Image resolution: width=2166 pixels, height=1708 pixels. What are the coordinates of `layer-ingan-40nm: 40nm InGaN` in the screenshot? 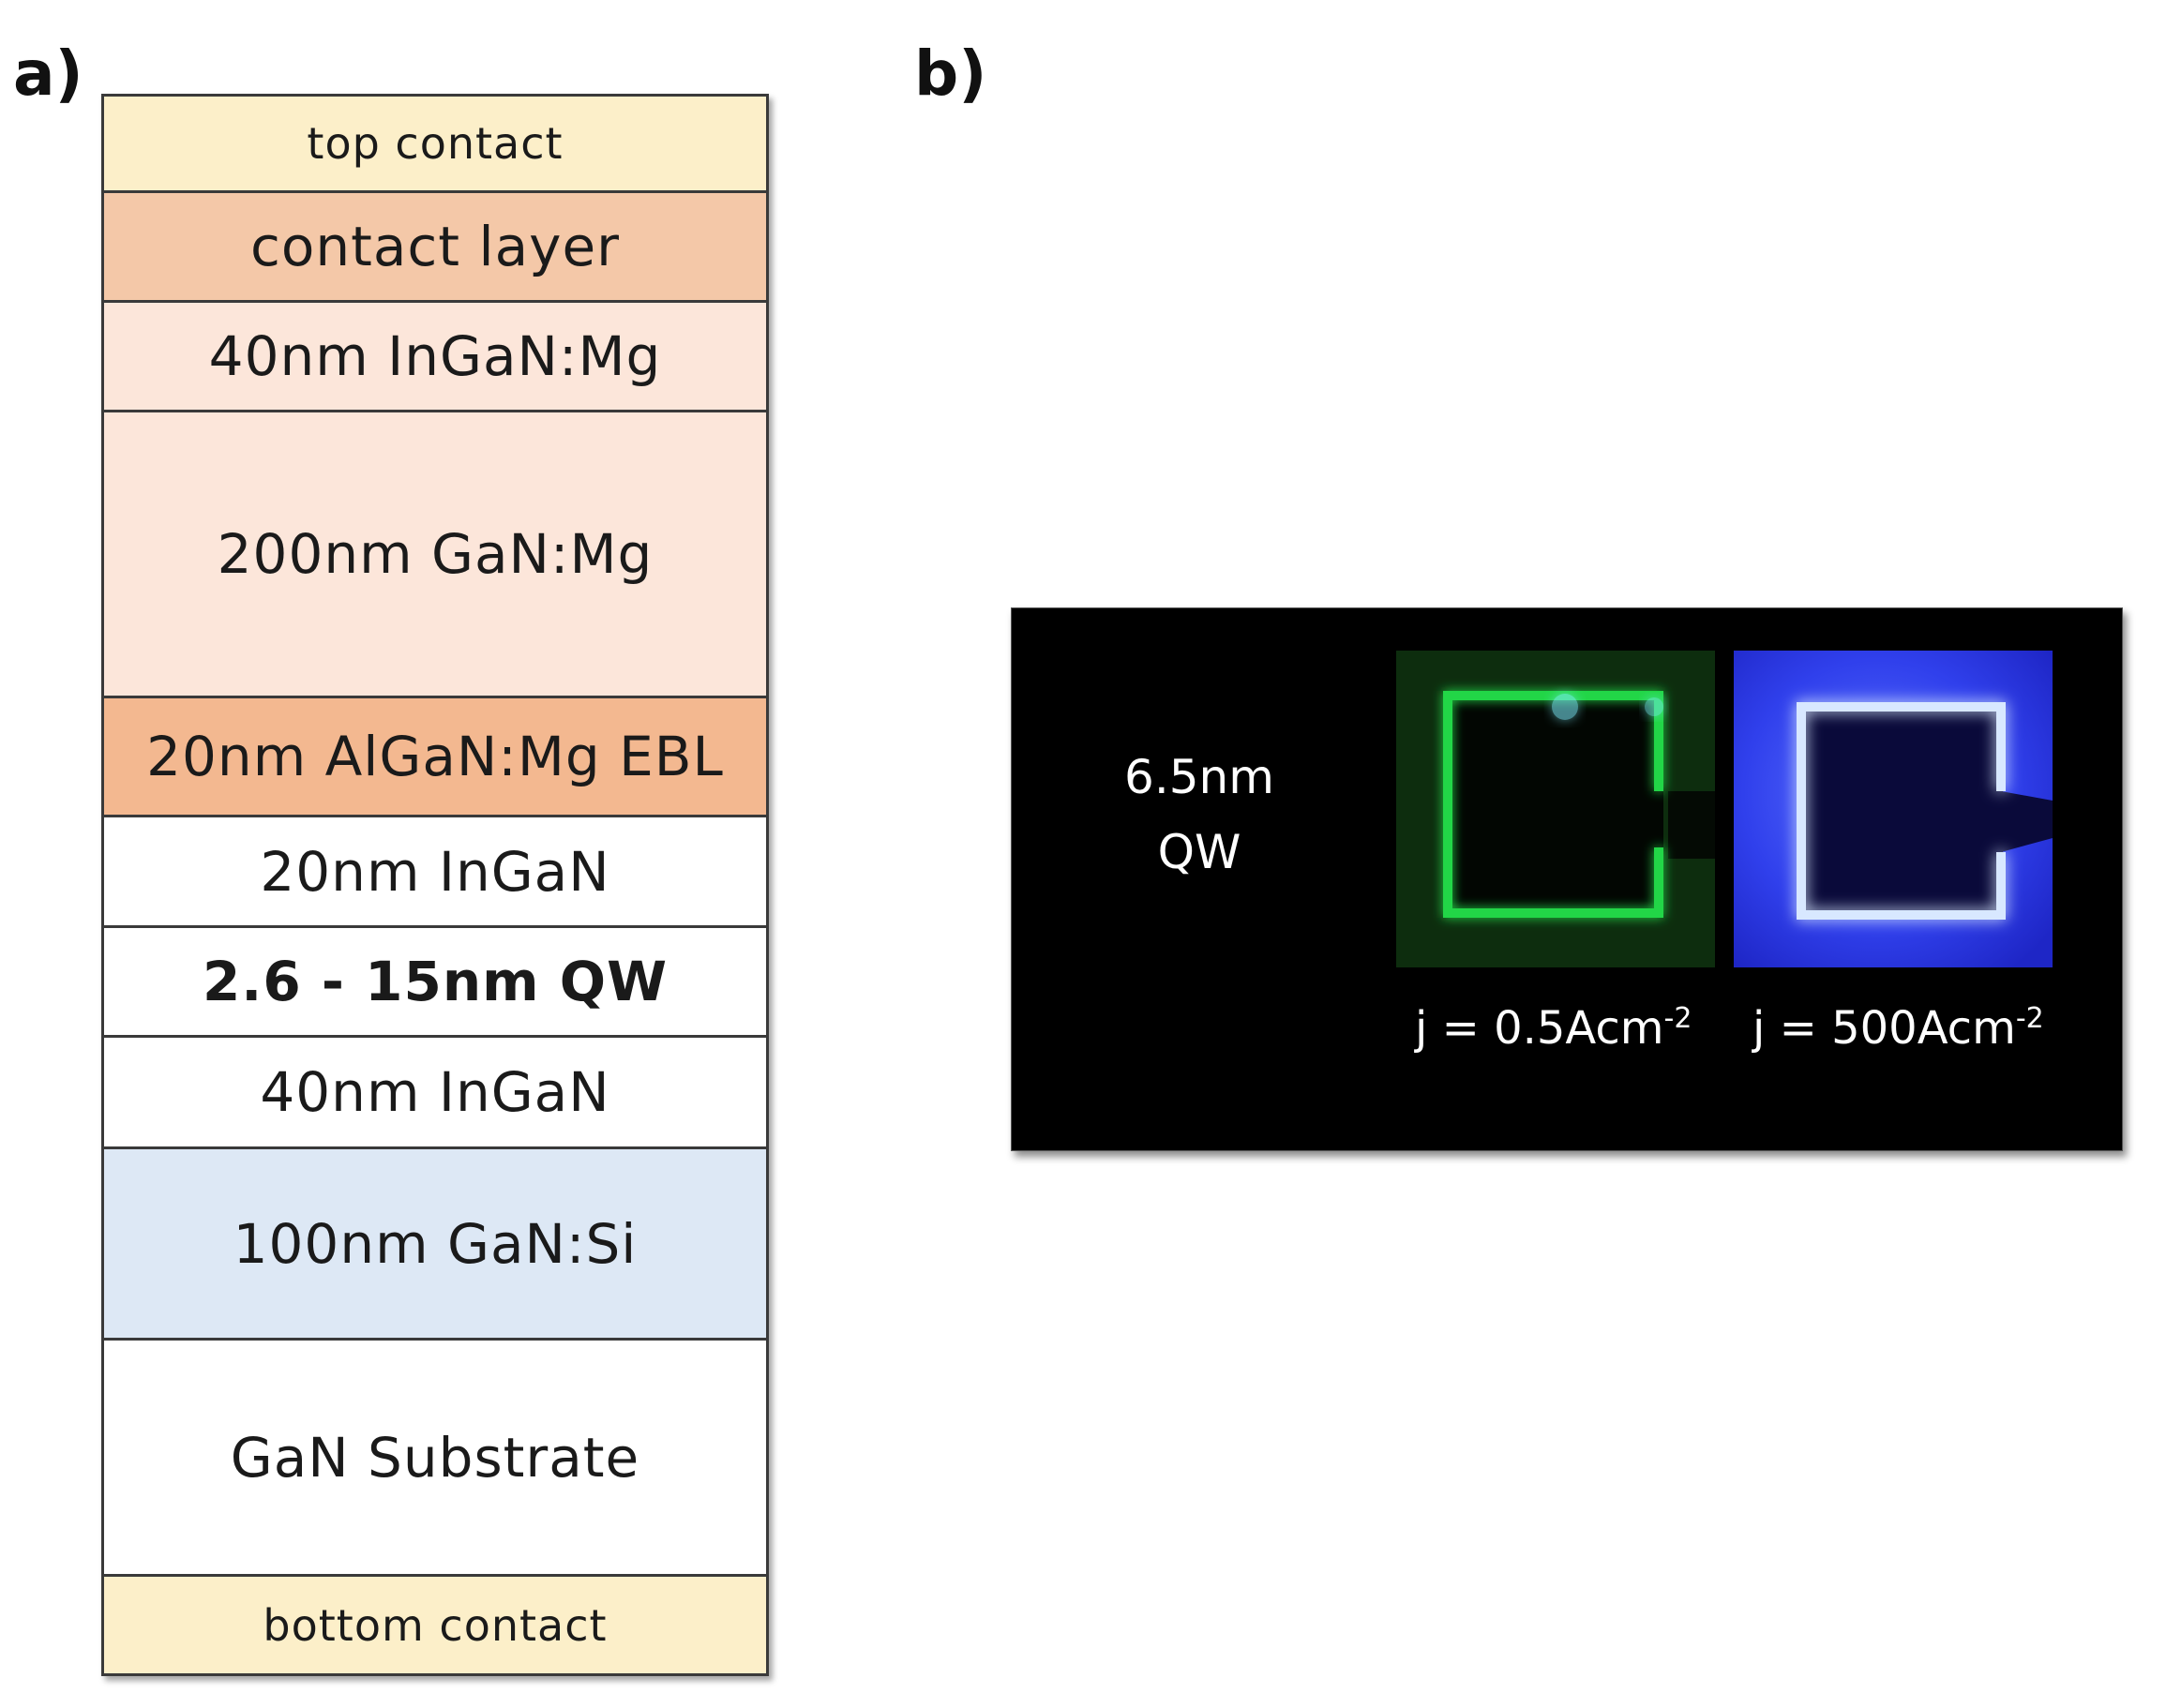 It's located at (435, 1092).